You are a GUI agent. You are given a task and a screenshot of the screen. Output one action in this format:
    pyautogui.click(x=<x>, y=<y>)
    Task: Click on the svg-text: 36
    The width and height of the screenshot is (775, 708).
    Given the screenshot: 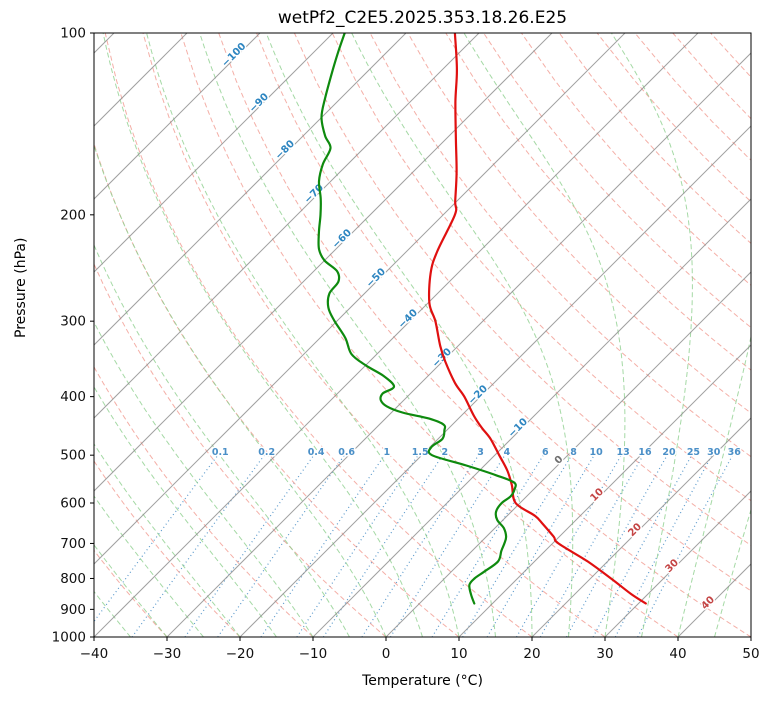 What is the action you would take?
    pyautogui.click(x=735, y=452)
    